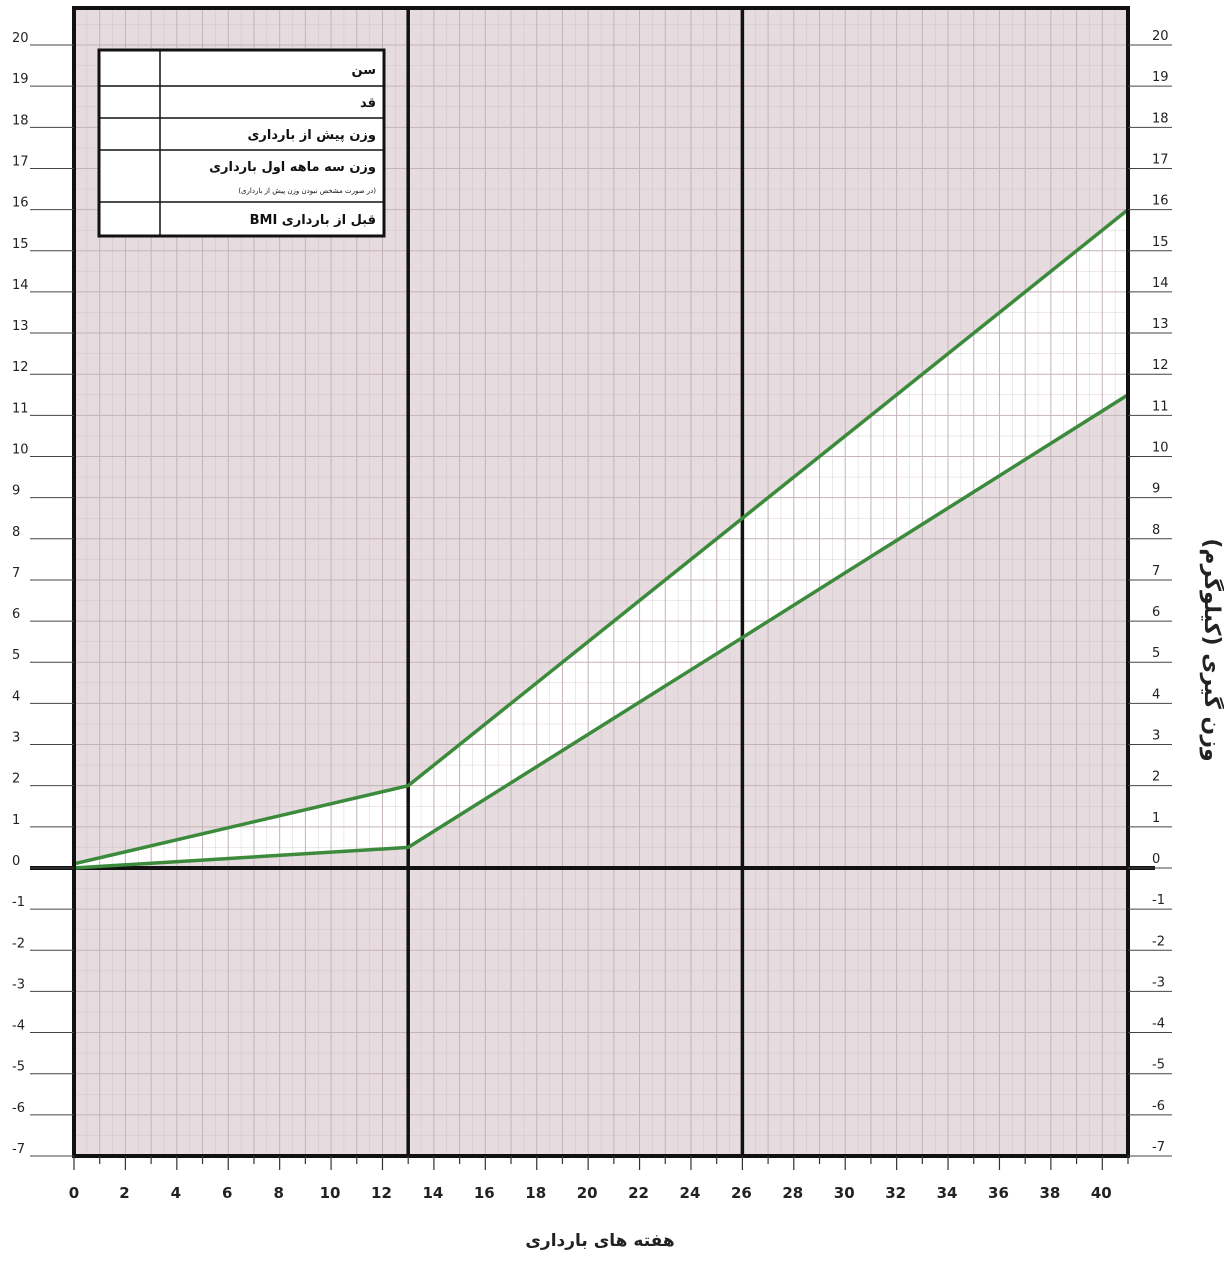  What do you see at coordinates (1156, 530) in the screenshot?
I see `y-tick-label-right: 8` at bounding box center [1156, 530].